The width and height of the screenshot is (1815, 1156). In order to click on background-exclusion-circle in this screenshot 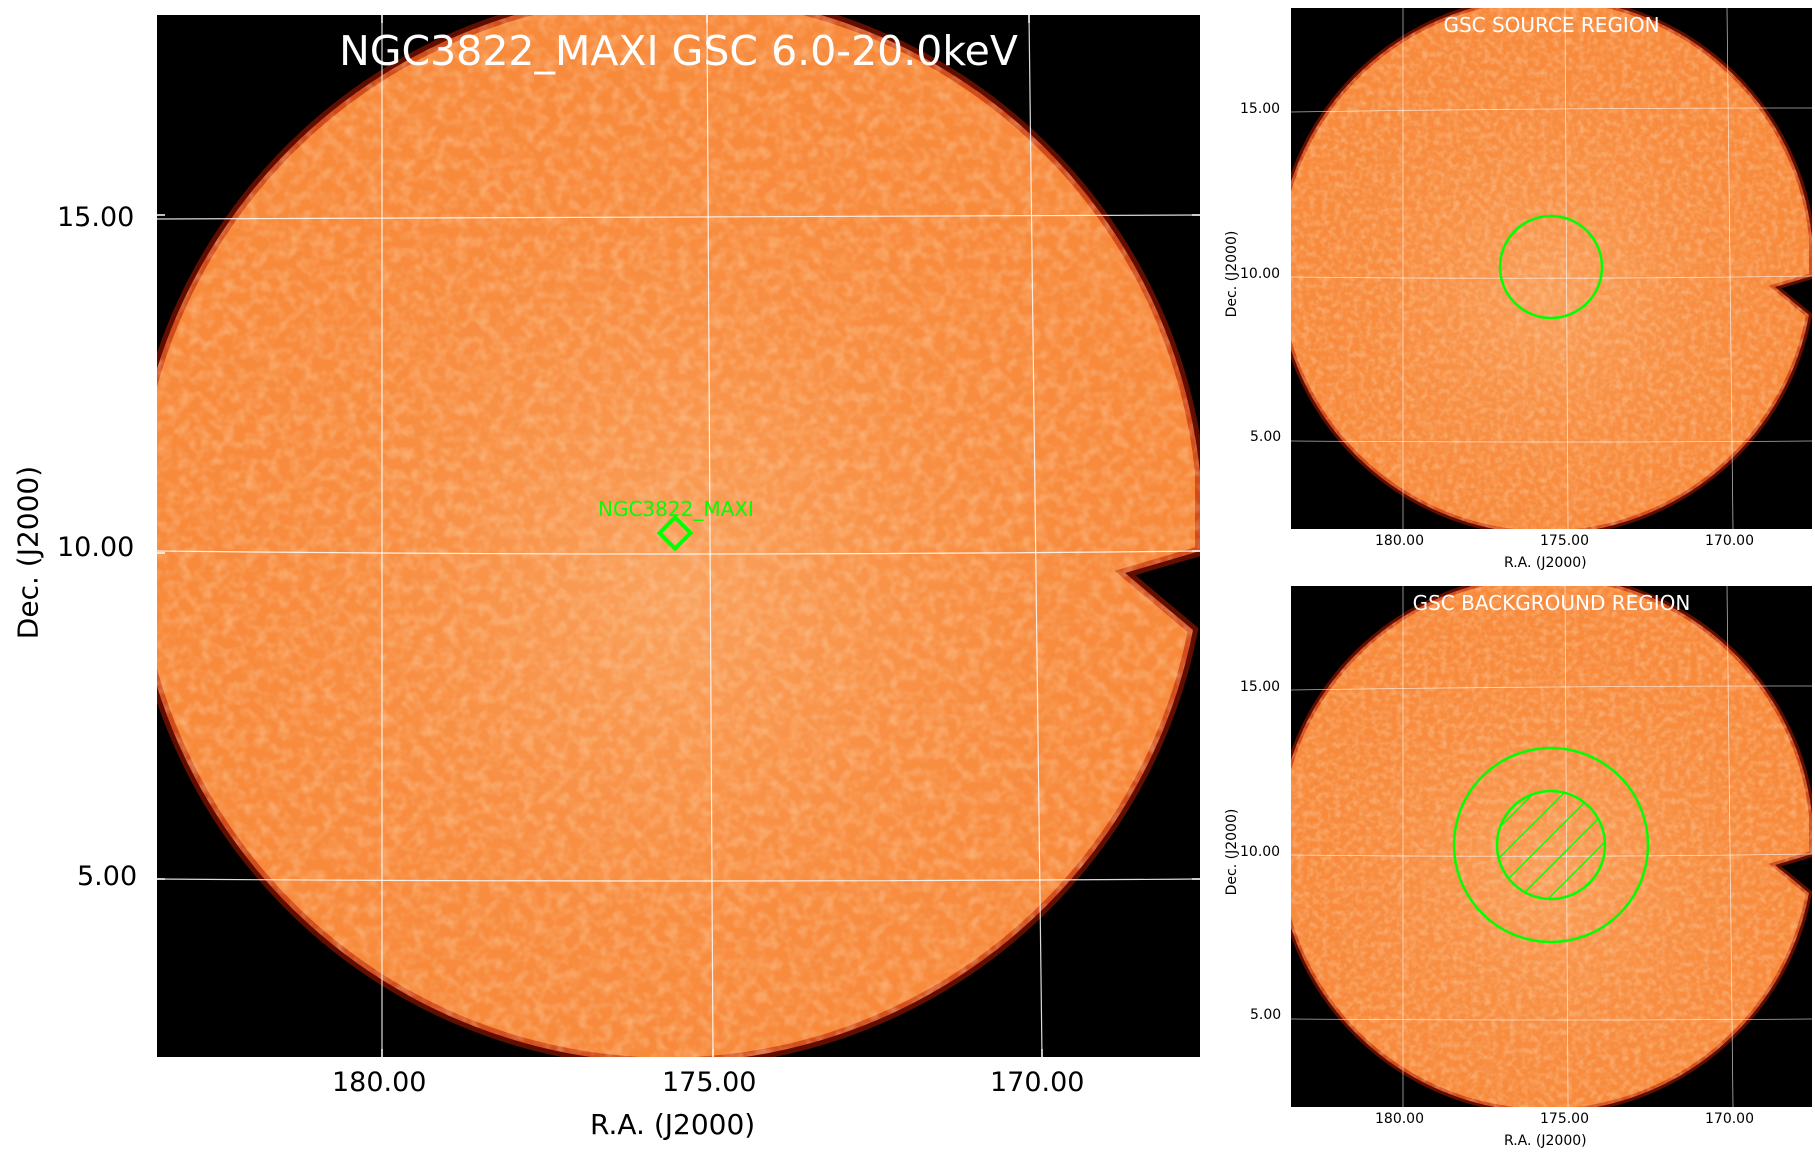, I will do `click(1551, 845)`.